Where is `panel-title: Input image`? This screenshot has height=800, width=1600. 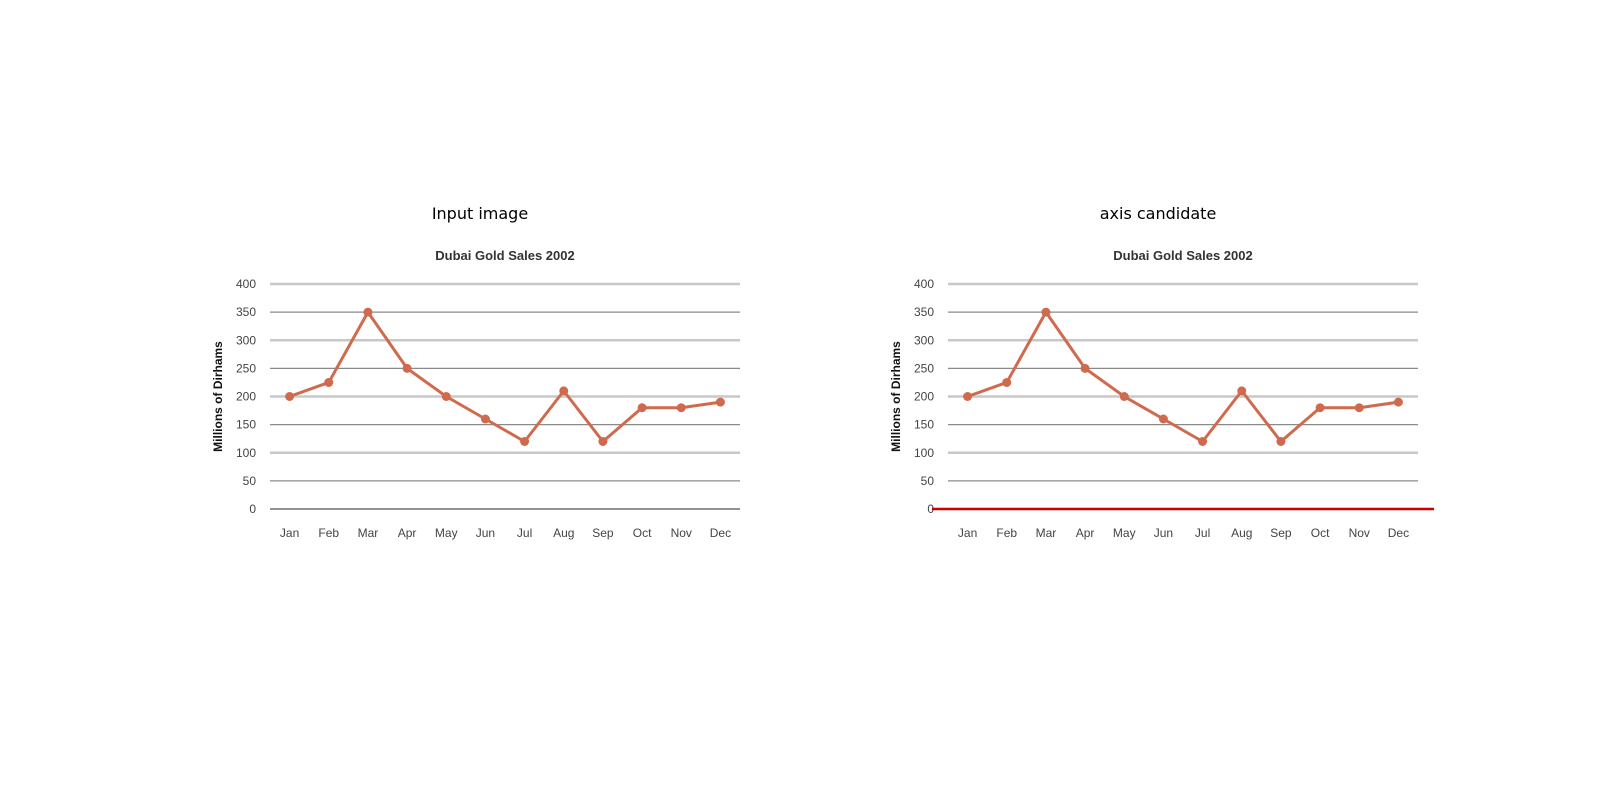 panel-title: Input image is located at coordinates (480, 213).